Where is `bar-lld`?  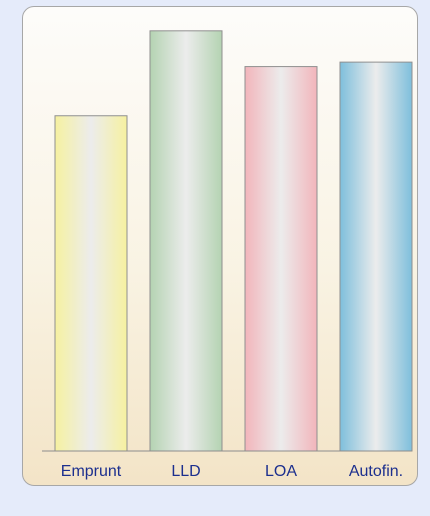
bar-lld is located at coordinates (186, 241).